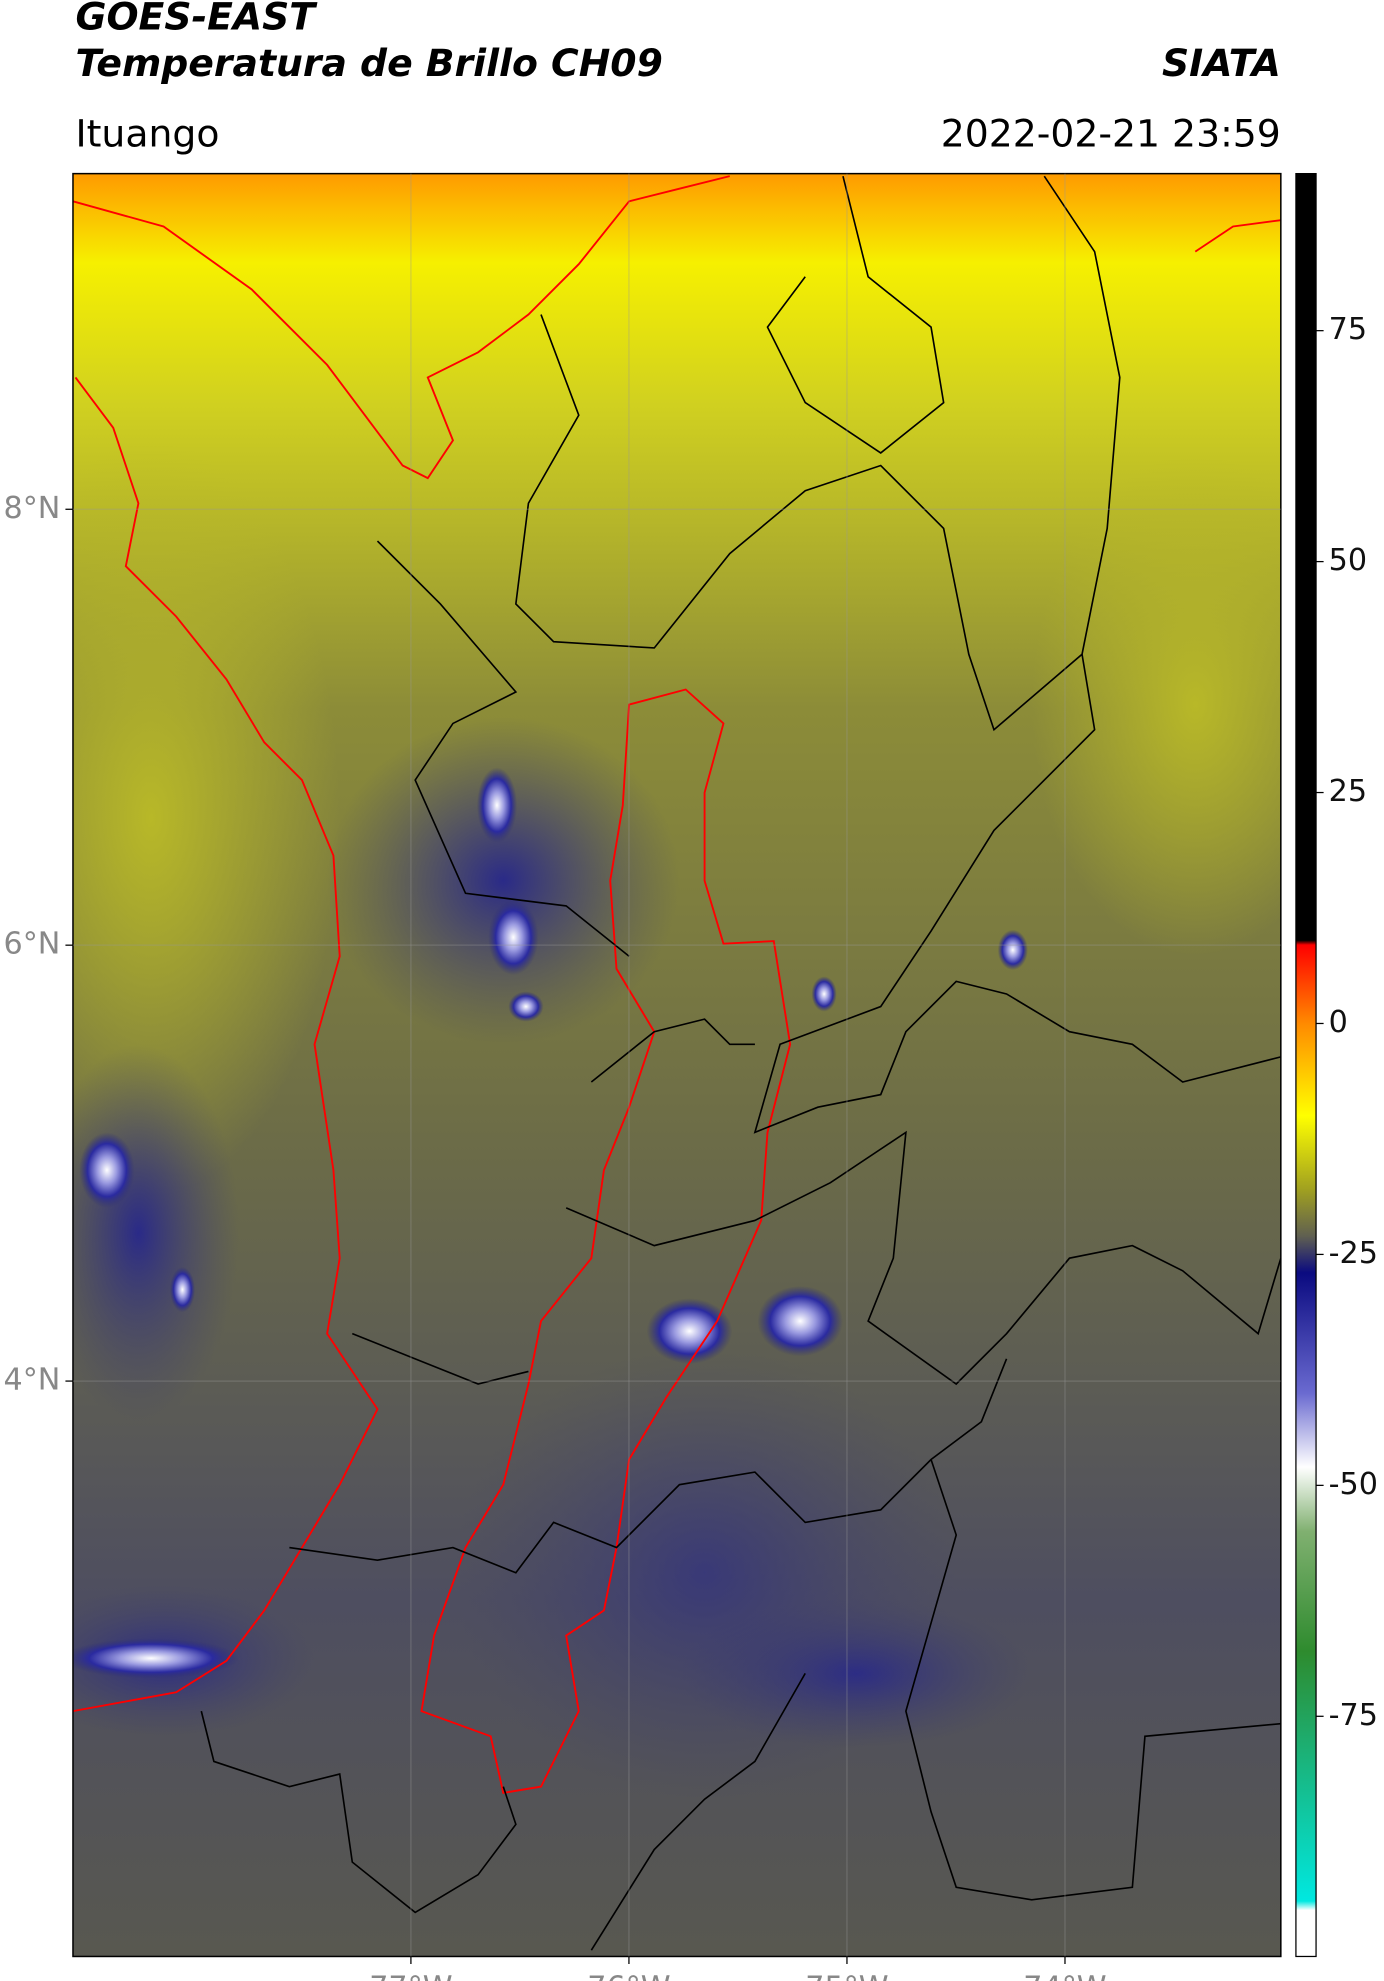 The width and height of the screenshot is (1384, 1981). Describe the element at coordinates (1348, 560) in the screenshot. I see `colorbar-tick-label: 50` at that location.